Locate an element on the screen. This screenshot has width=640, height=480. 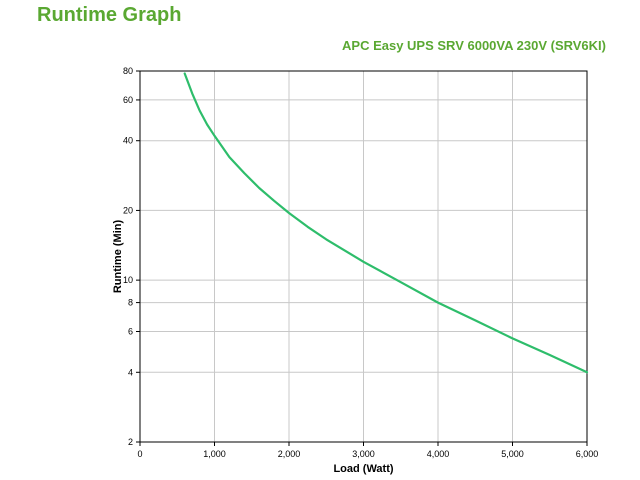
y-tick-label: 2 is located at coordinates (130, 442).